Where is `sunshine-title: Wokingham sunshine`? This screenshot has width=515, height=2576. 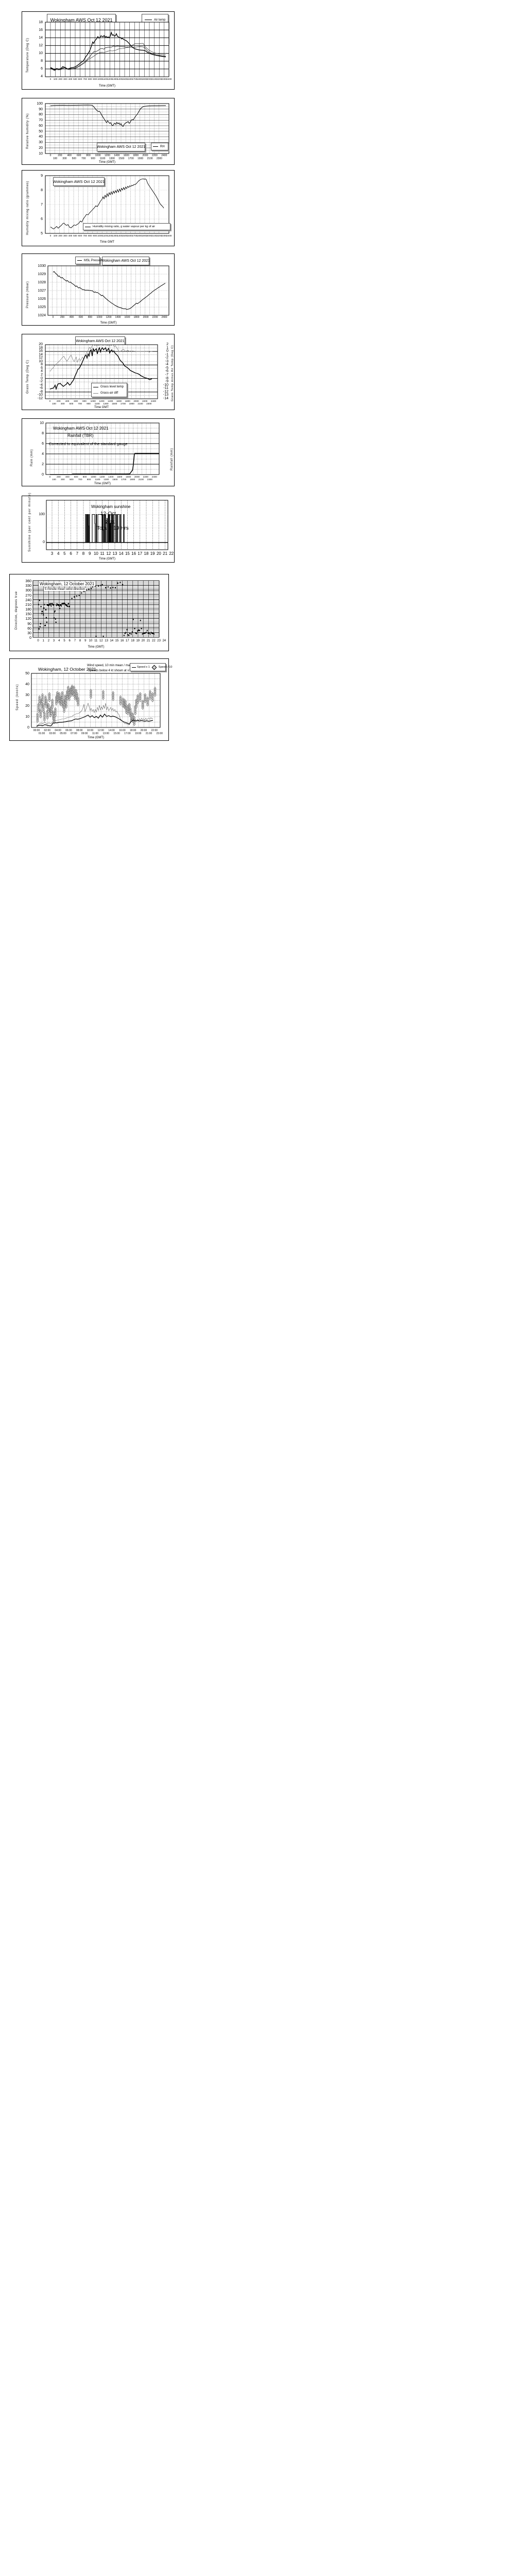 sunshine-title: Wokingham sunshine is located at coordinates (111, 506).